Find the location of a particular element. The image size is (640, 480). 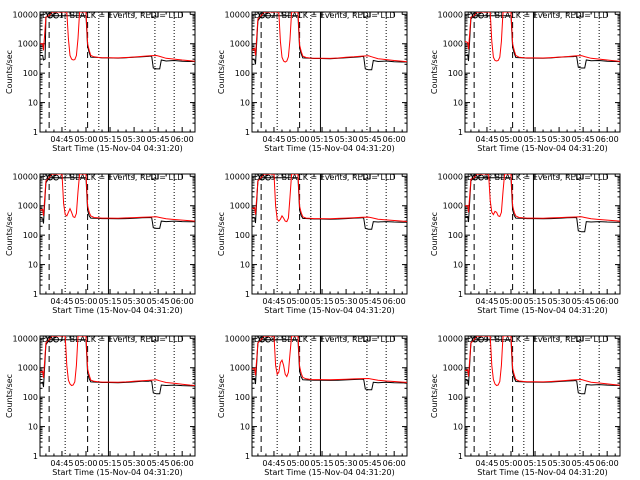

panel-title: Det 5r BLACK = Events, RED = LLD is located at coordinates (325, 177).